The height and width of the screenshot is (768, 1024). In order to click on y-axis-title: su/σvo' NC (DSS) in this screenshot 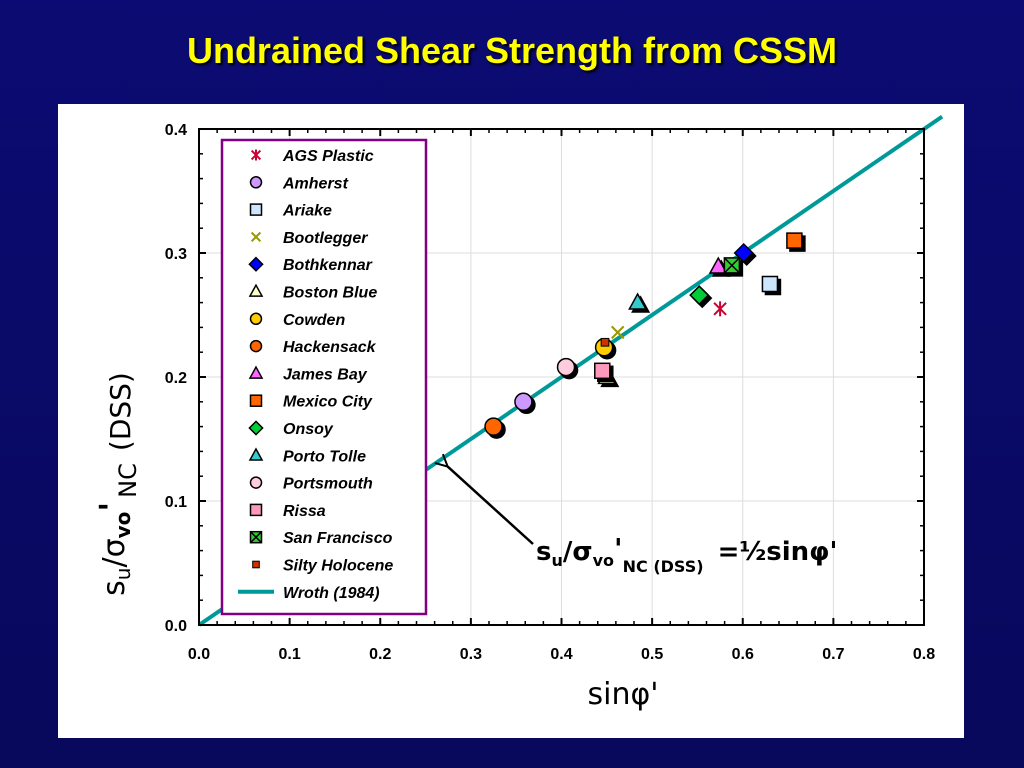, I will do `click(117, 484)`.